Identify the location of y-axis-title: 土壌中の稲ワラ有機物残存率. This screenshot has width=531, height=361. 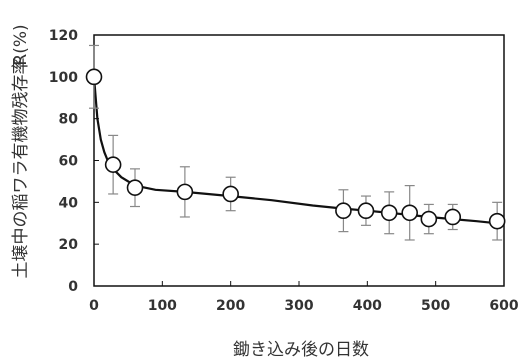
(21, 168).